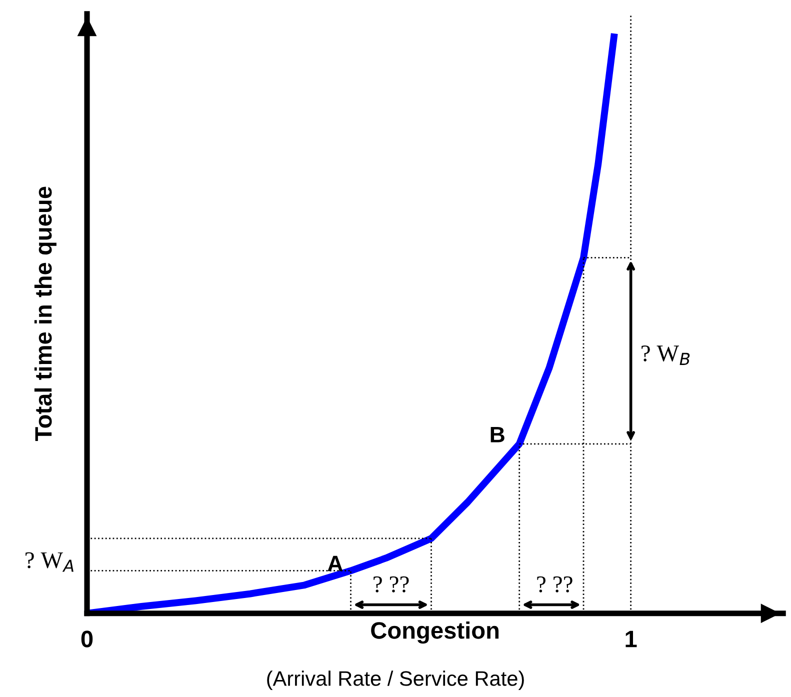 The width and height of the screenshot is (791, 697). I want to click on annotation: A, so click(335, 564).